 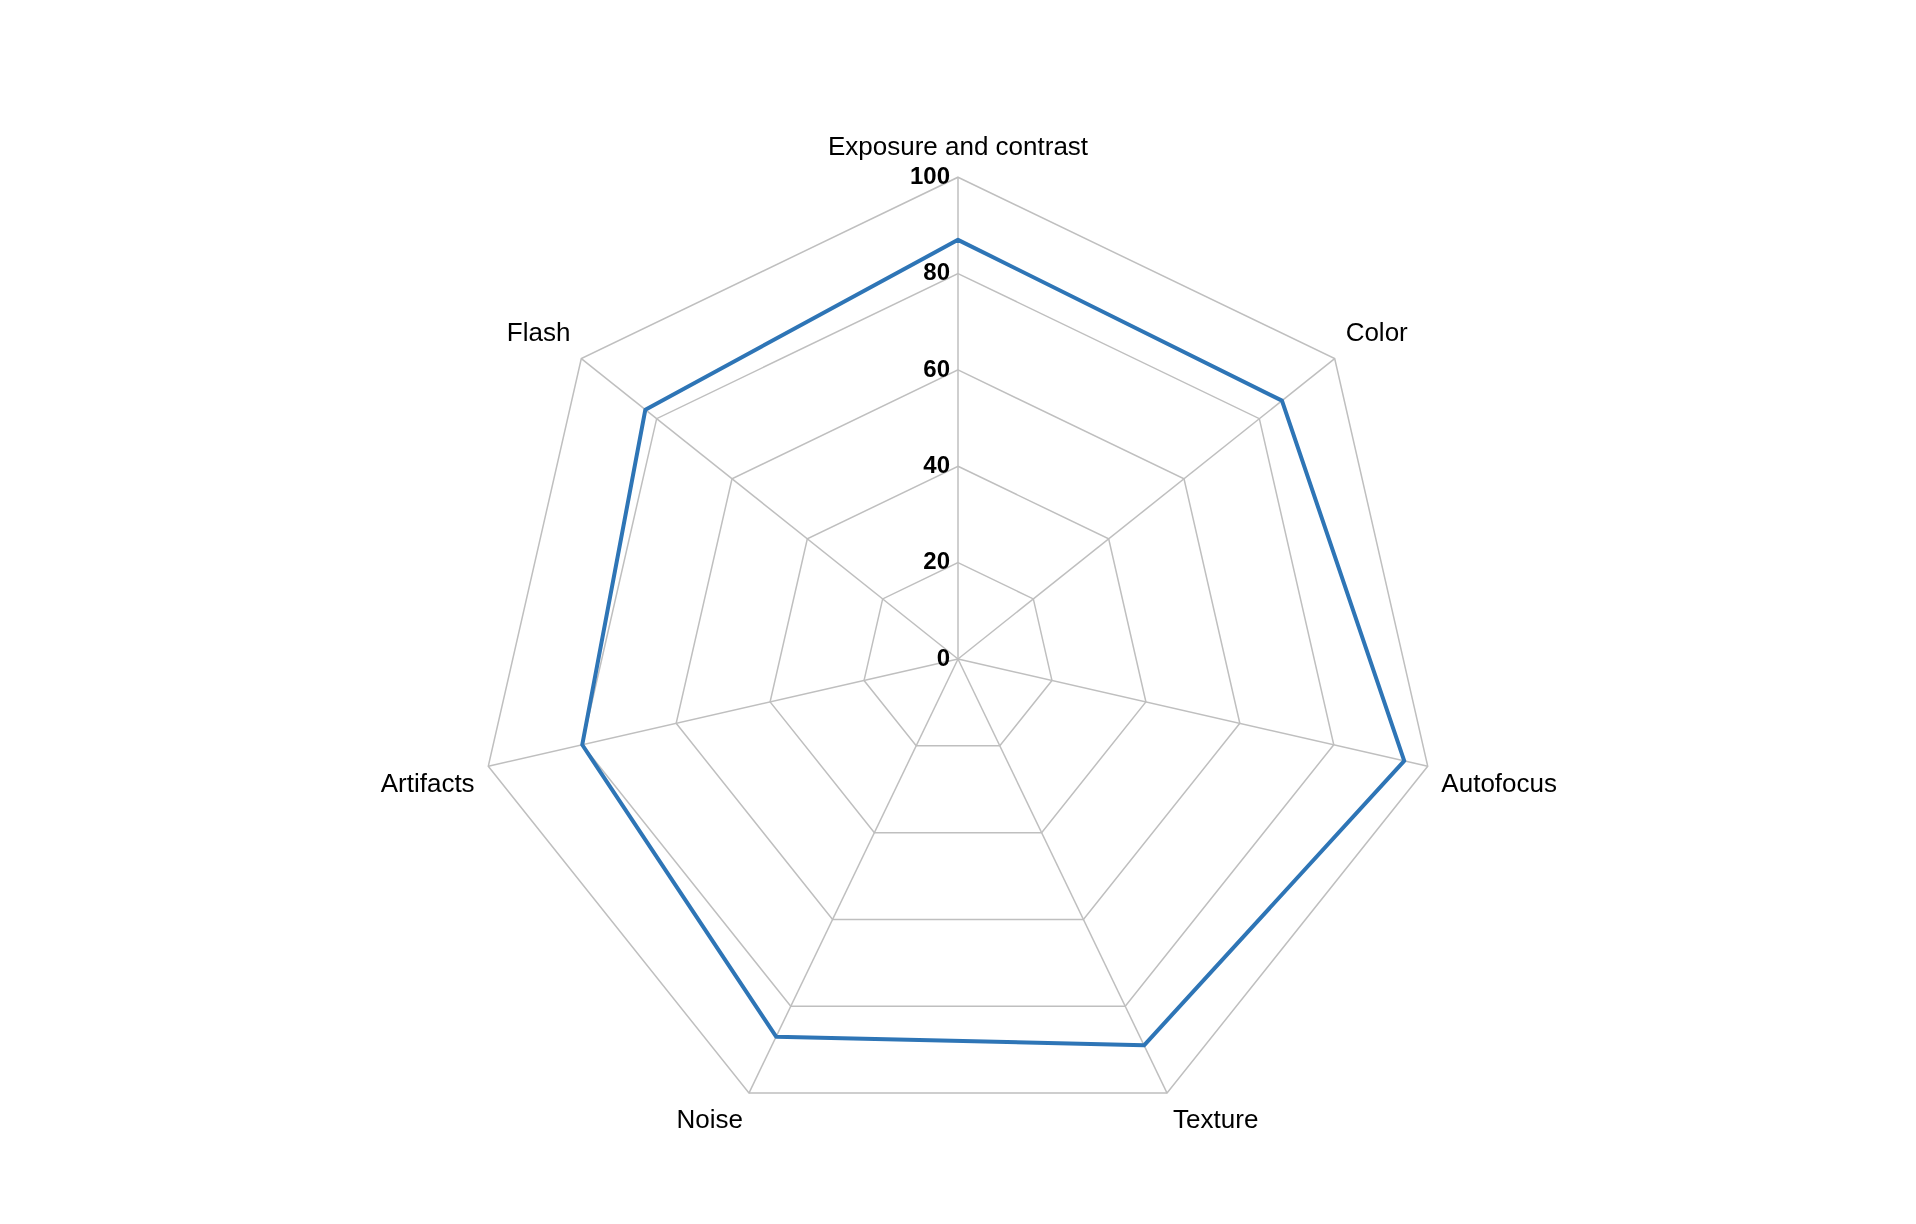 What do you see at coordinates (1499, 783) in the screenshot?
I see `spoke-label: Autofocus` at bounding box center [1499, 783].